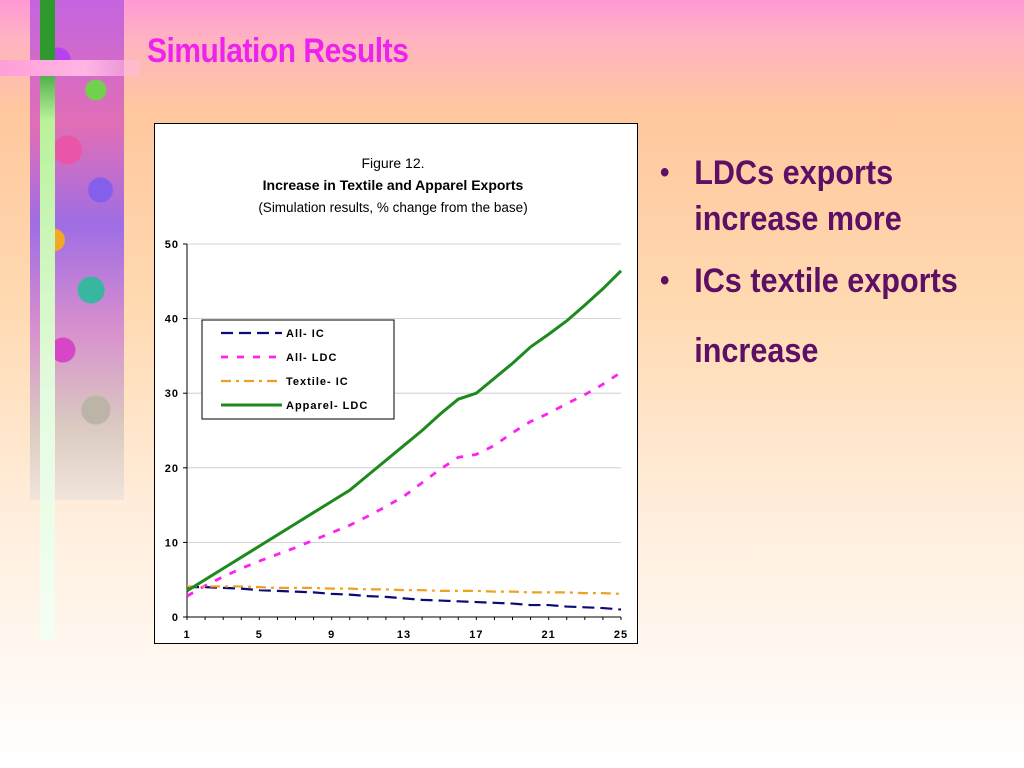 The image size is (1024, 768). What do you see at coordinates (392, 163) in the screenshot?
I see `figure-label: Figure 12.` at bounding box center [392, 163].